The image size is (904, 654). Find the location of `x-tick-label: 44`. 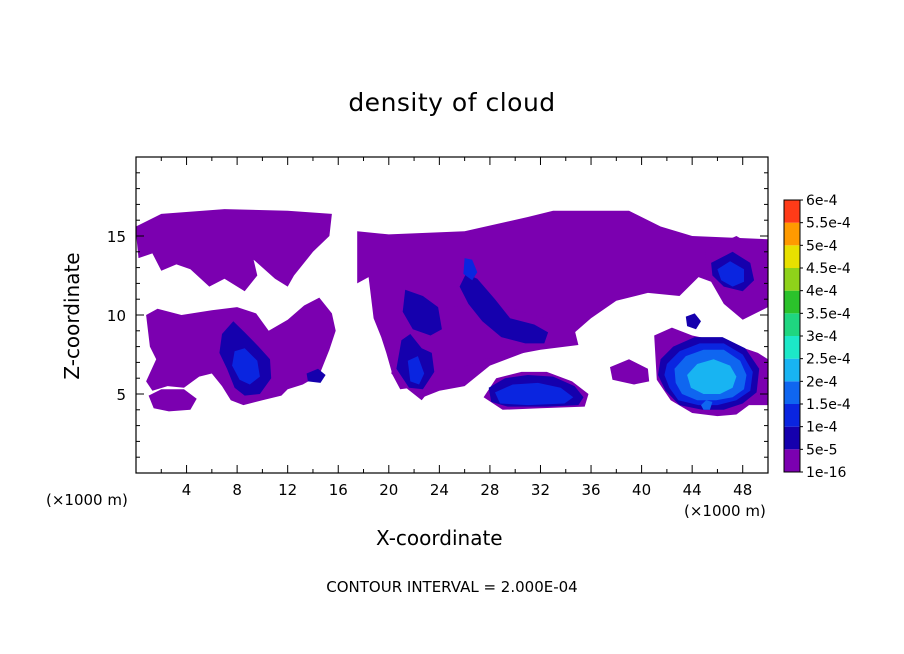

x-tick-label: 44 is located at coordinates (692, 490).